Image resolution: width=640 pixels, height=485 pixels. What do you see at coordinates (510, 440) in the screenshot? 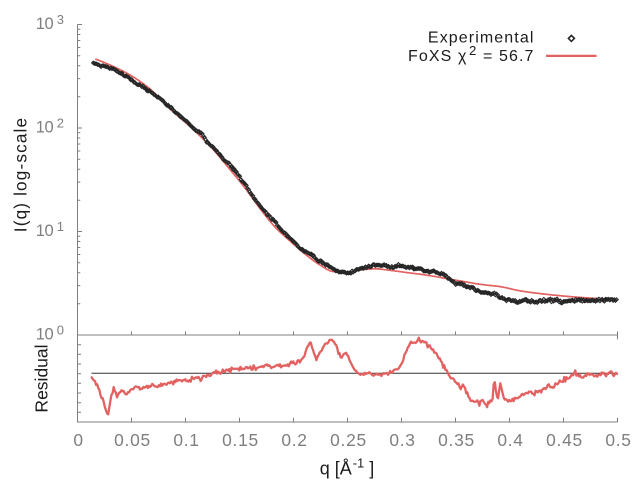
I see `svg-text: 0.4` at bounding box center [510, 440].